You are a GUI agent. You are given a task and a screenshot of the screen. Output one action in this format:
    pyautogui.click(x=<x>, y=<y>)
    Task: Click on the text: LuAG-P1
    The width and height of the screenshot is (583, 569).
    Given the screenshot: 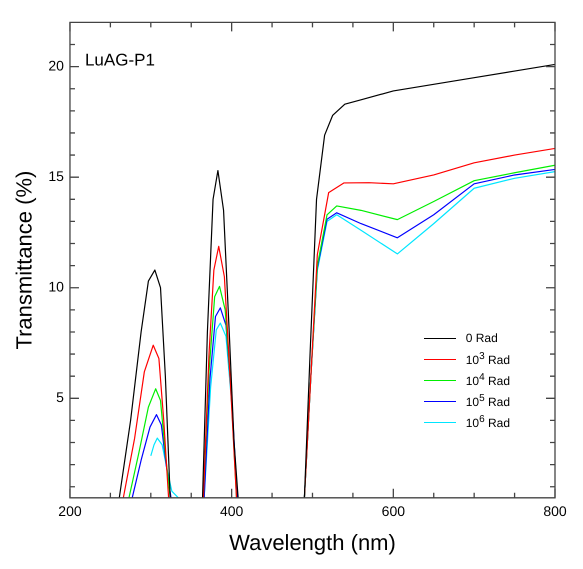 What is the action you would take?
    pyautogui.click(x=119, y=60)
    